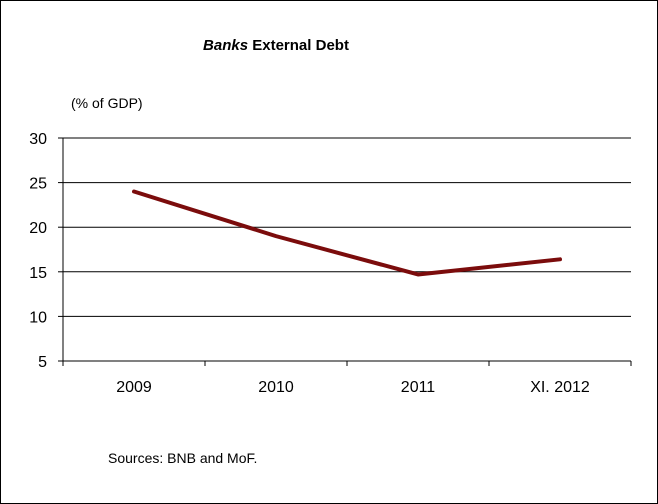 The image size is (658, 504). I want to click on y-tick-label: 15, so click(38, 273).